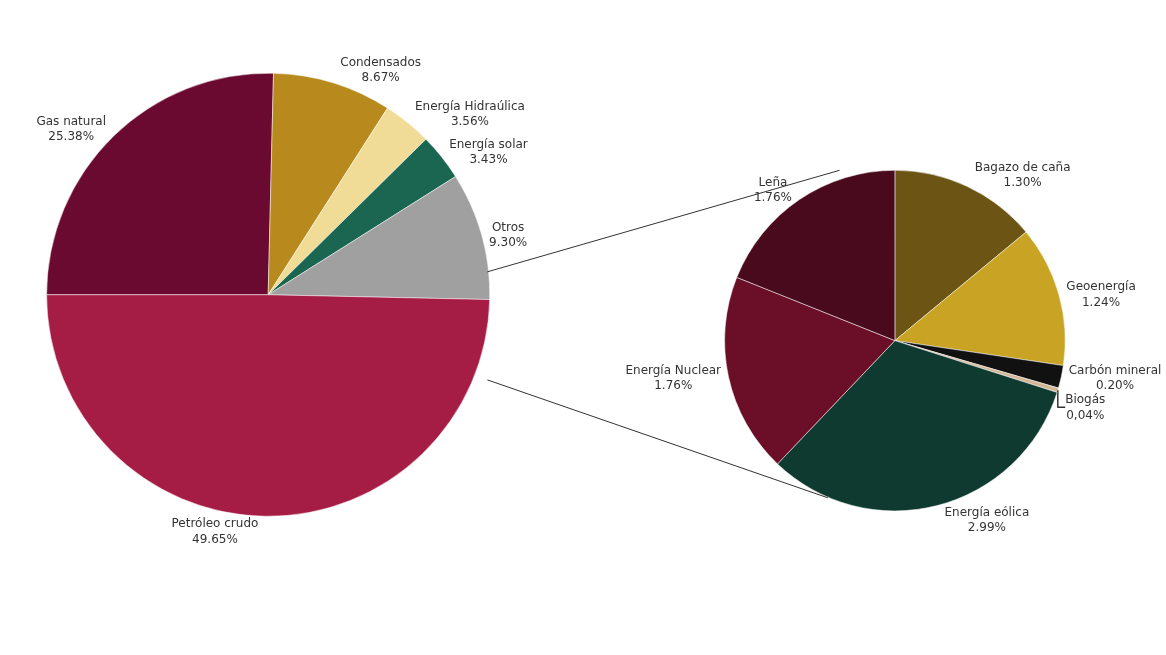 The image size is (1166, 655). What do you see at coordinates (508, 242) in the screenshot?
I see `data-label: 9.30%` at bounding box center [508, 242].